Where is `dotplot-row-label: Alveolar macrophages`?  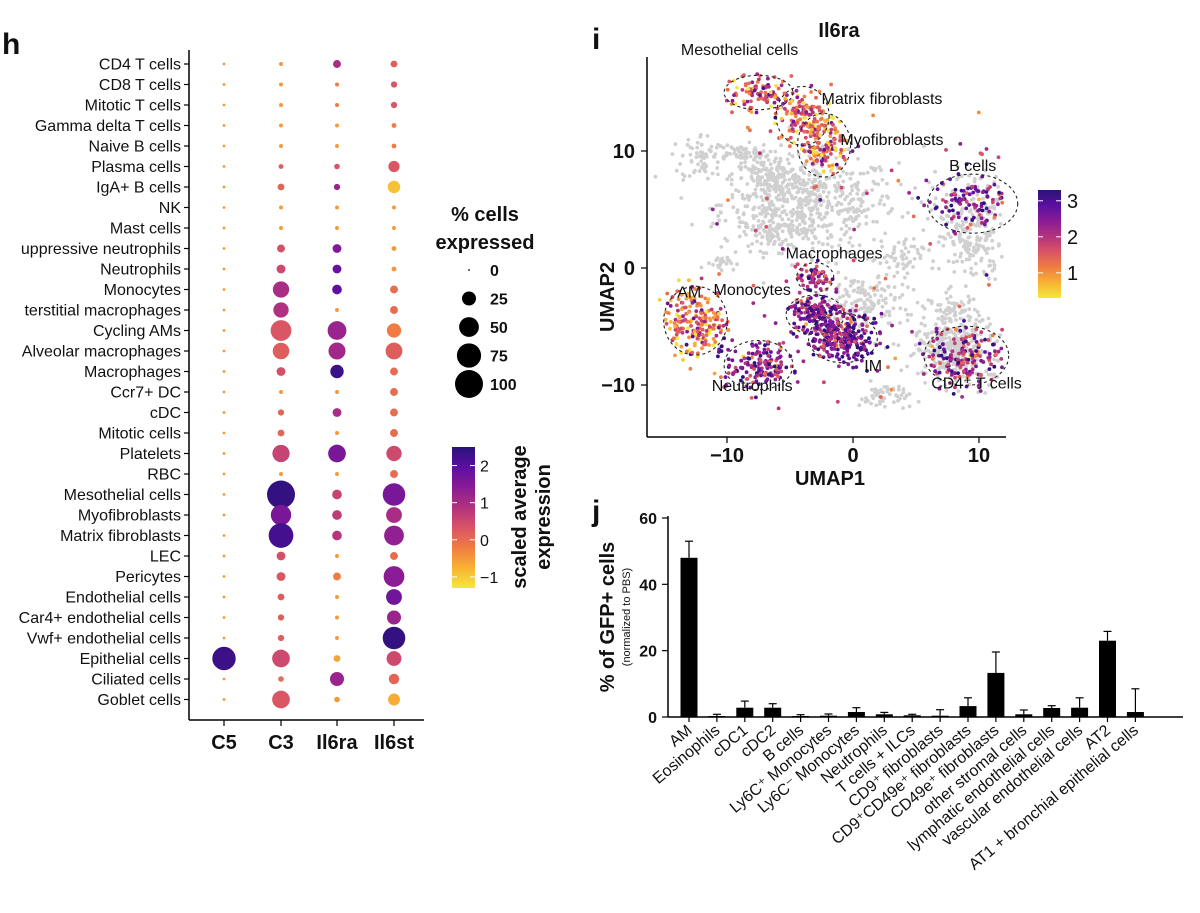 dotplot-row-label: Alveolar macrophages is located at coordinates (101, 352).